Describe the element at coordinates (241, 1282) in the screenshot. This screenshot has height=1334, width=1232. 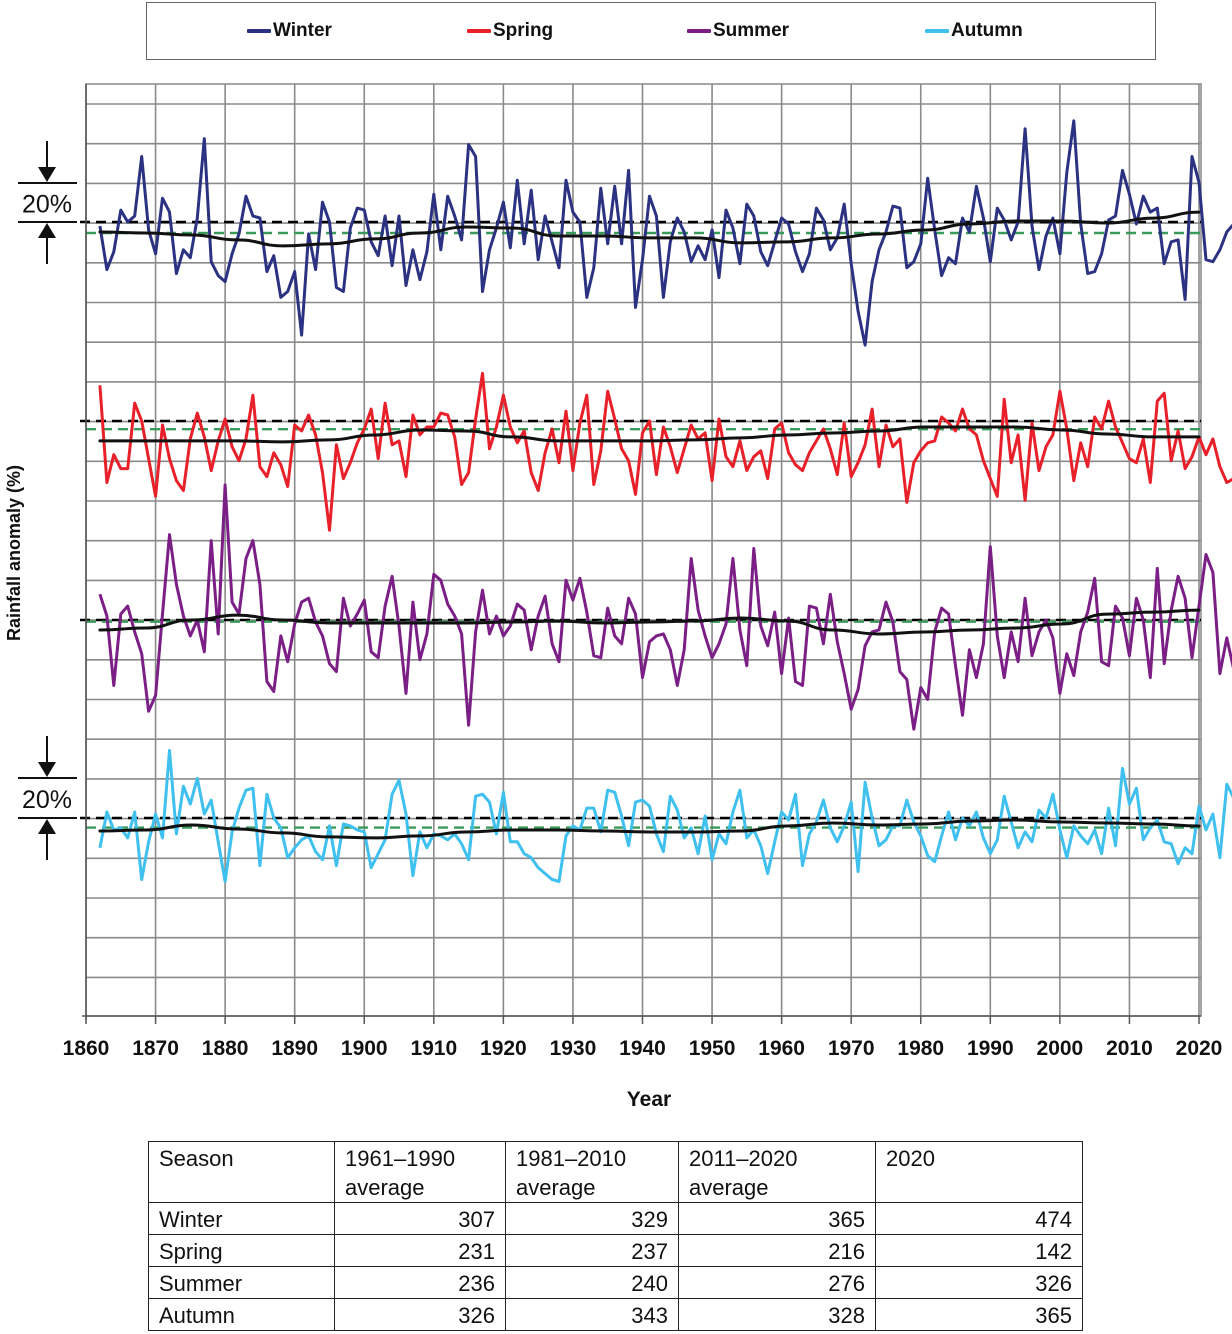
I see `season-cell: Summer` at that location.